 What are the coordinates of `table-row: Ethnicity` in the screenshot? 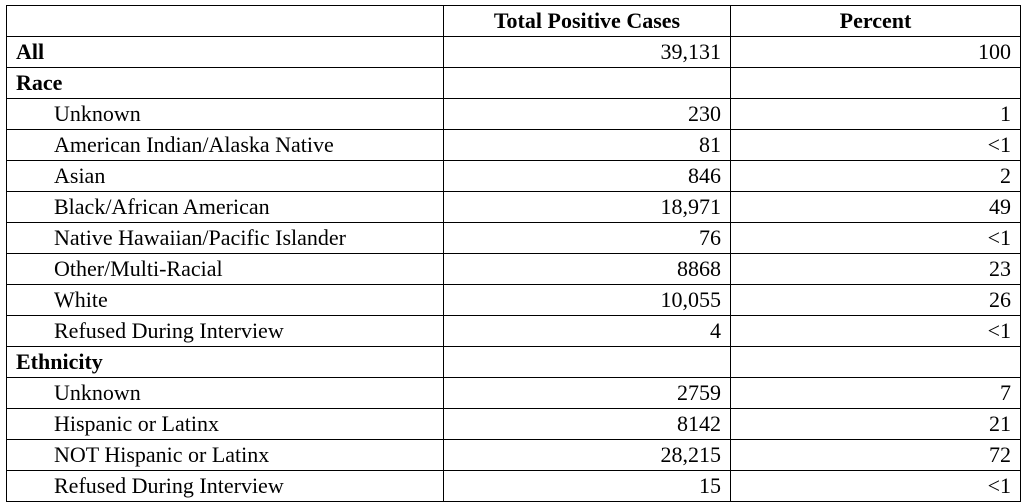 It's located at (513, 362).